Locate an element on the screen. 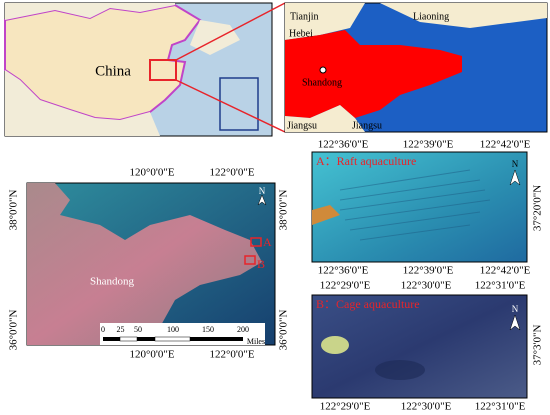  scale-label: 150 is located at coordinates (208, 329).